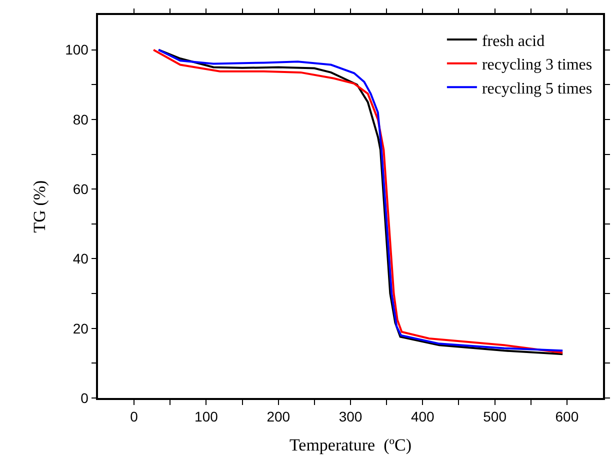  I want to click on y-tick-label: 100, so click(77, 50).